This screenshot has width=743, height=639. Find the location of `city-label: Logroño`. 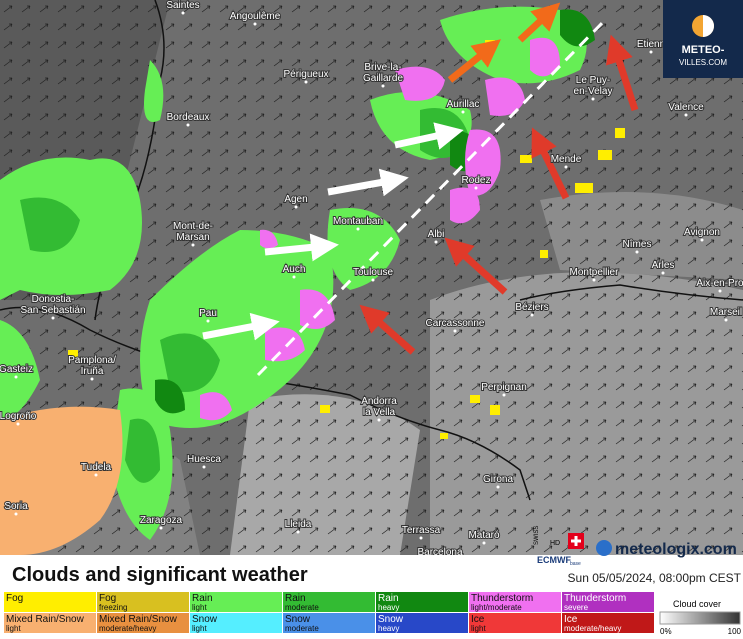

city-label: Logroño is located at coordinates (18, 416).